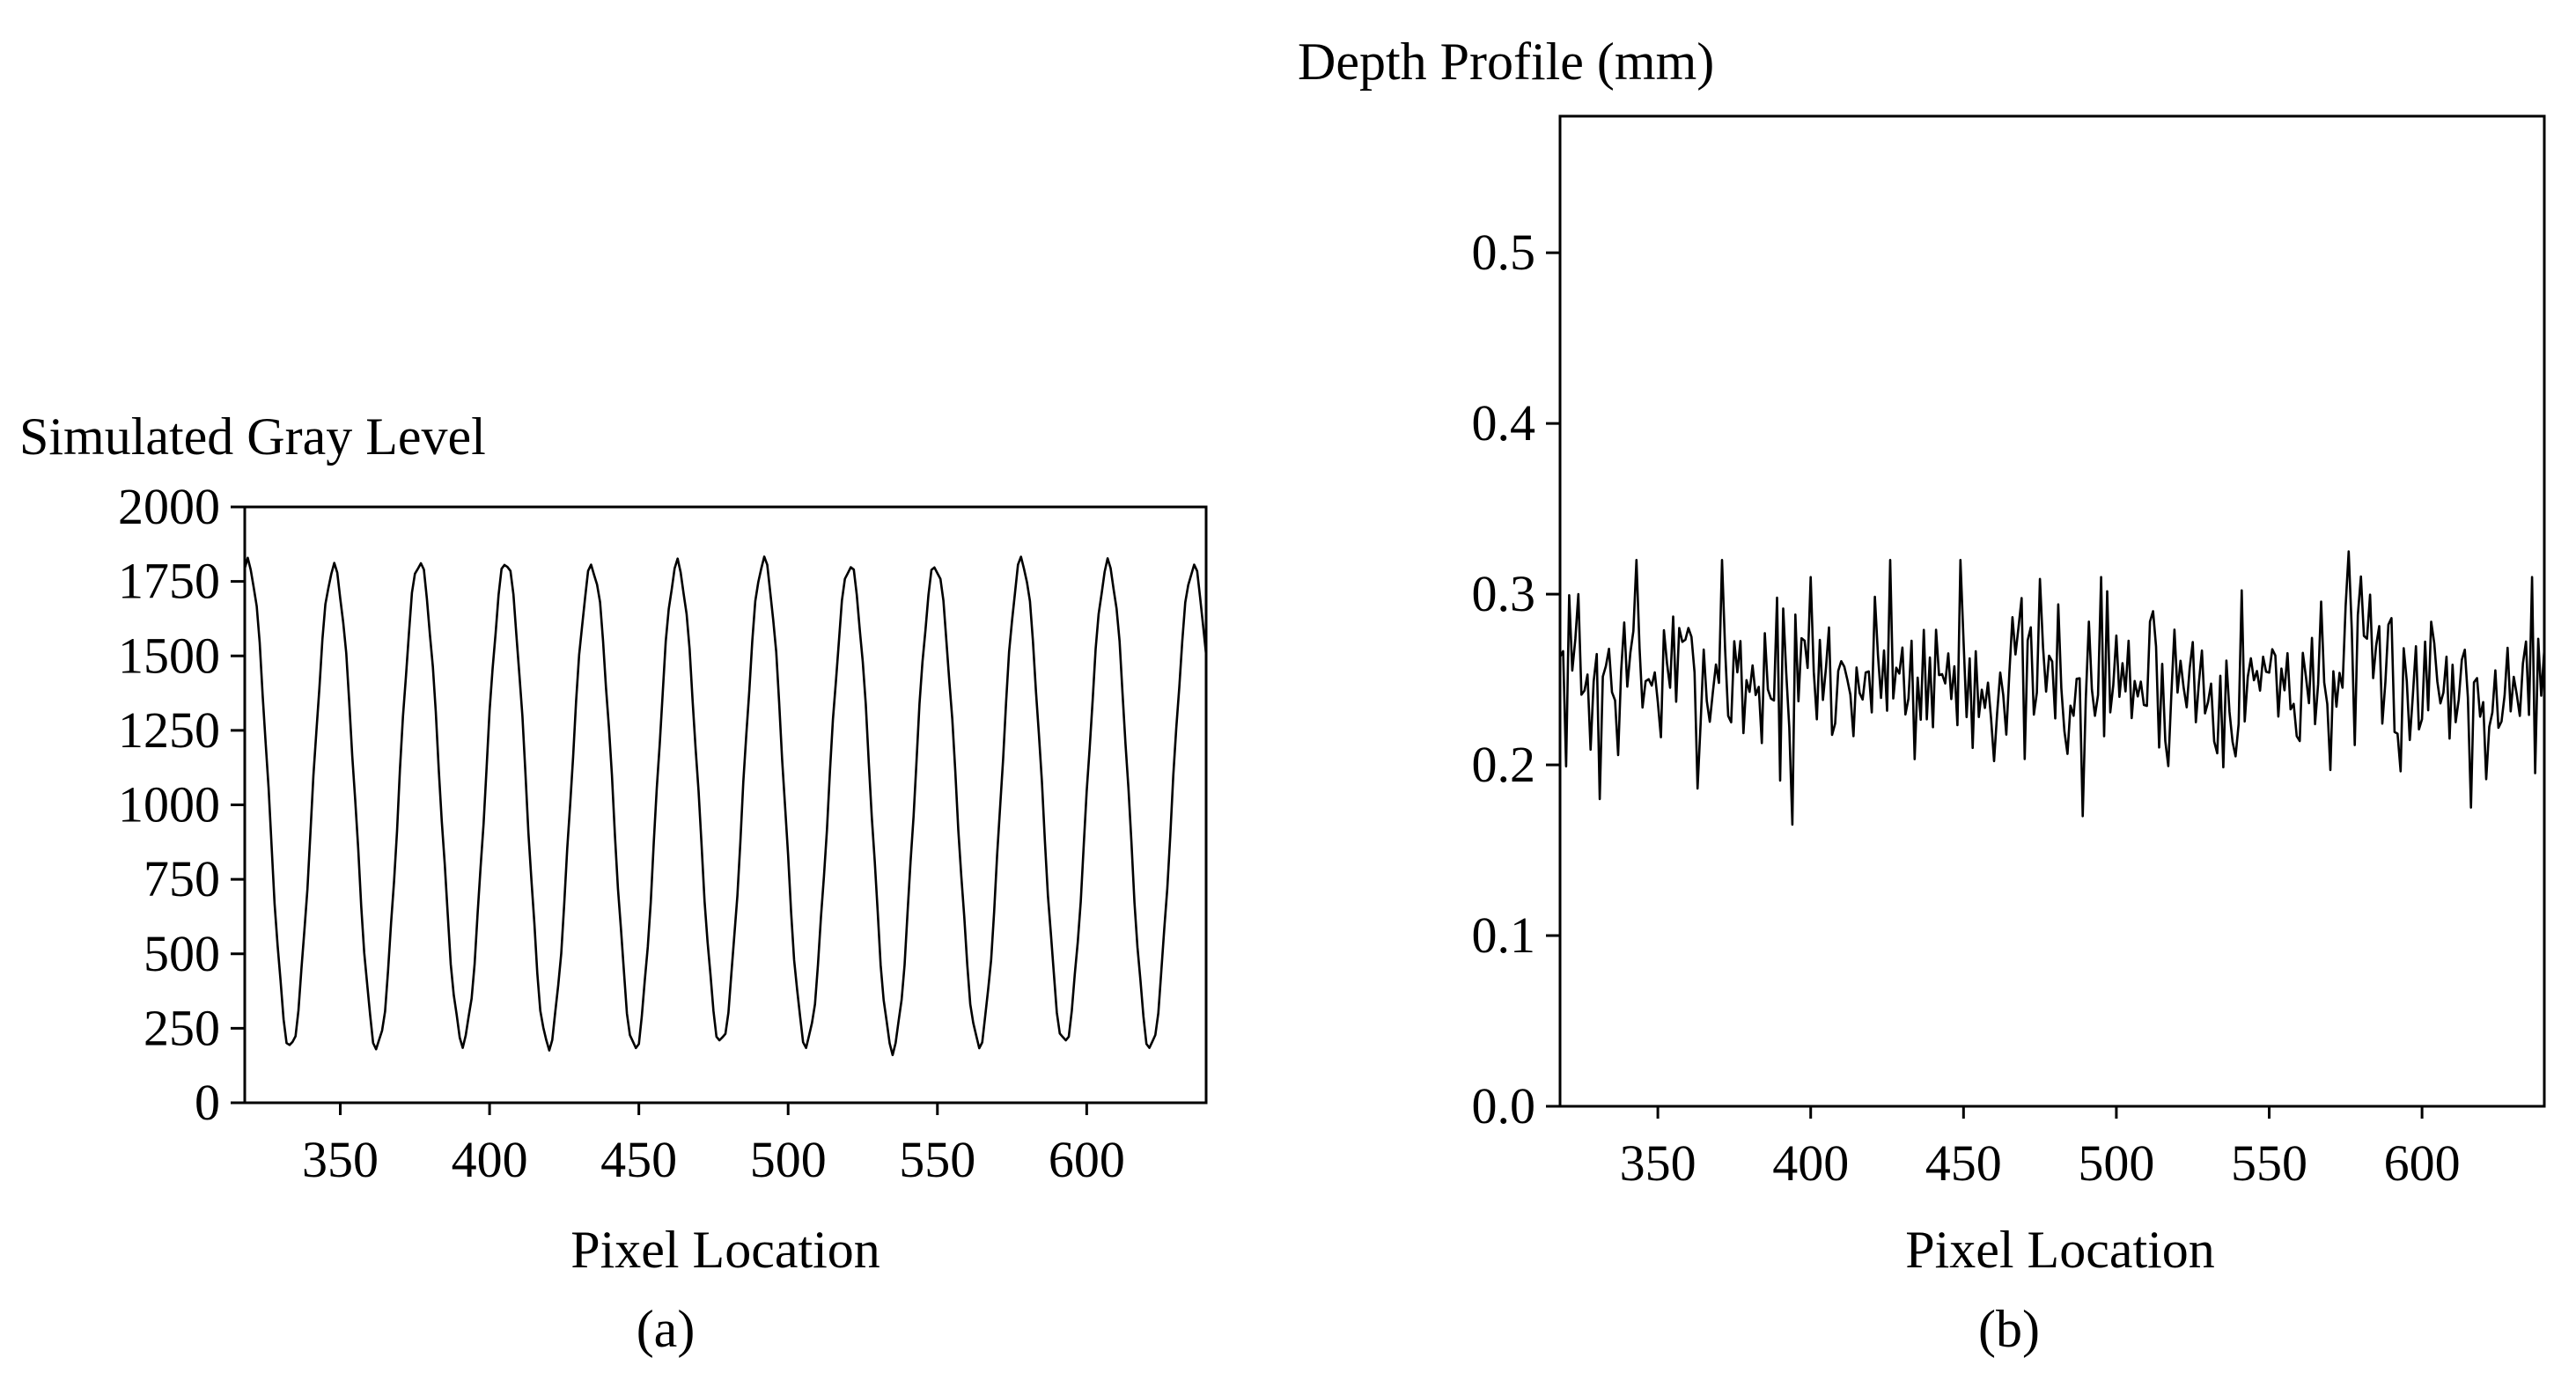  What do you see at coordinates (2269, 1163) in the screenshot?
I see `panel-b-x-tick-label: 550` at bounding box center [2269, 1163].